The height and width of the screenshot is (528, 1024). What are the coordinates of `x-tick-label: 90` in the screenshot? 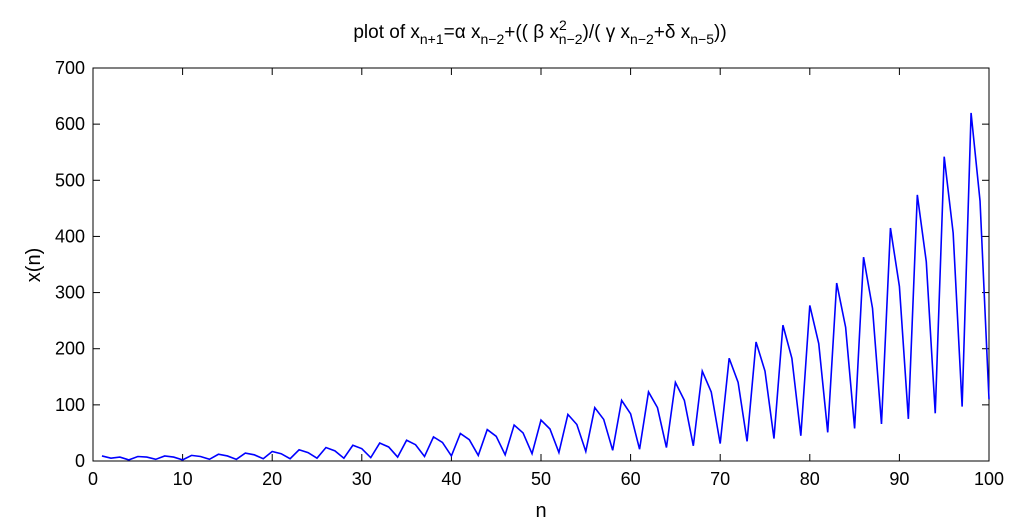 It's located at (899, 479).